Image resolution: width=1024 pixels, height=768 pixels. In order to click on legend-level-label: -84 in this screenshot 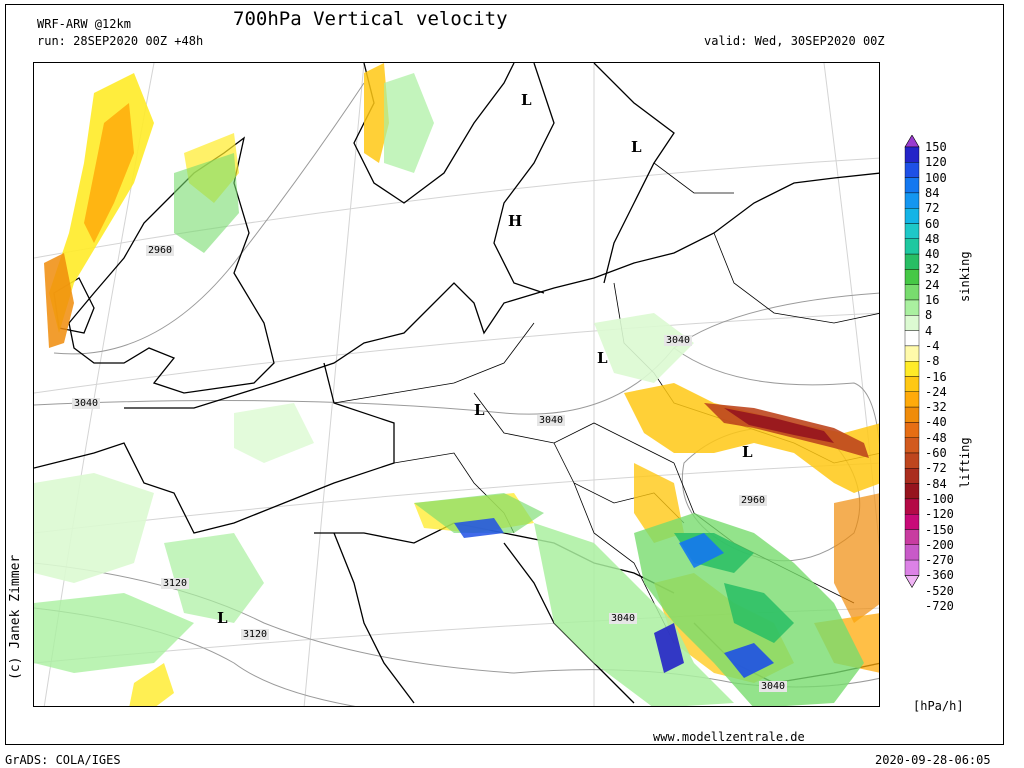, I will do `click(936, 483)`.